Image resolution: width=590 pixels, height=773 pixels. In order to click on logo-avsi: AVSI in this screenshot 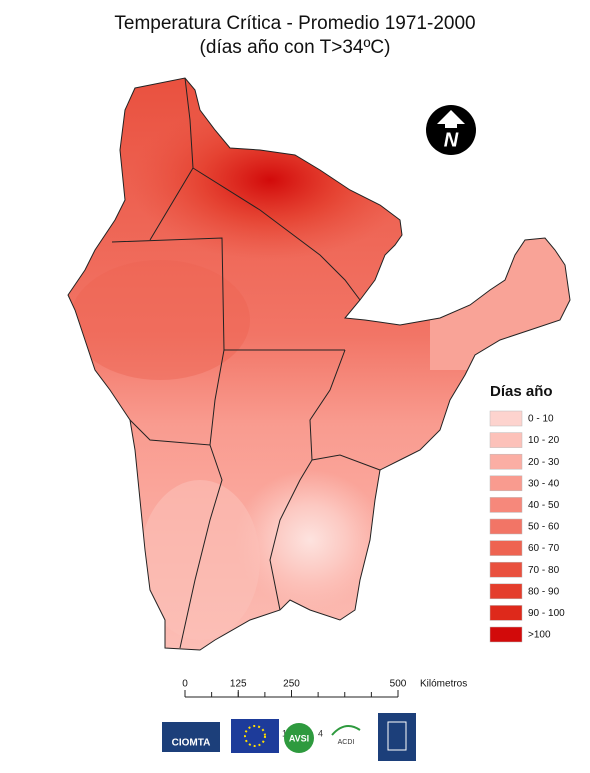, I will do `click(299, 738)`.